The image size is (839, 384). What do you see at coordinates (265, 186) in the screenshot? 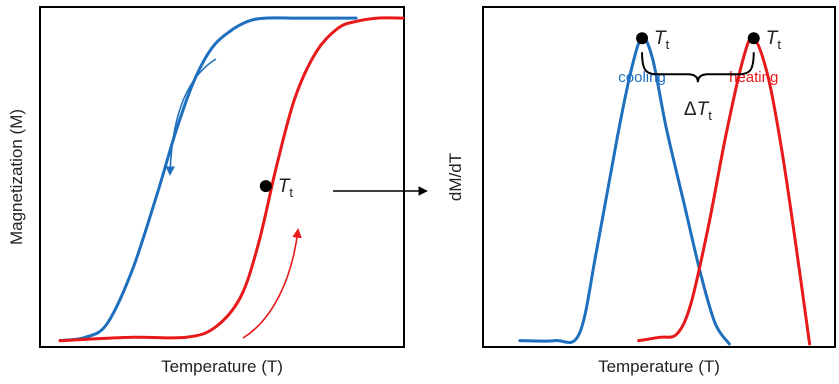
I see `transition-point` at bounding box center [265, 186].